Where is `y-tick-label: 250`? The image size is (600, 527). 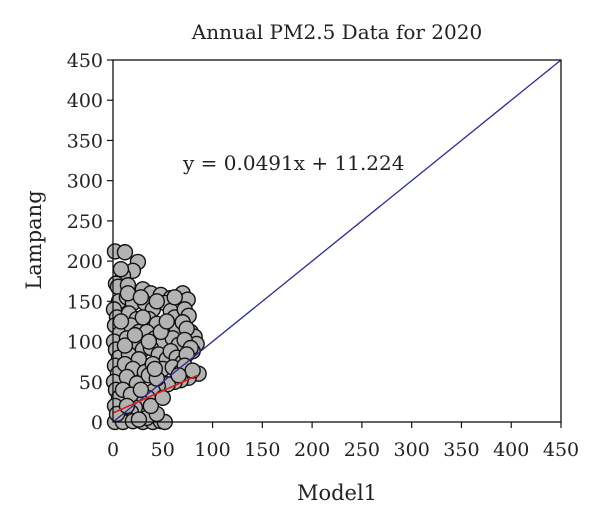
y-tick-label: 250 is located at coordinates (85, 222).